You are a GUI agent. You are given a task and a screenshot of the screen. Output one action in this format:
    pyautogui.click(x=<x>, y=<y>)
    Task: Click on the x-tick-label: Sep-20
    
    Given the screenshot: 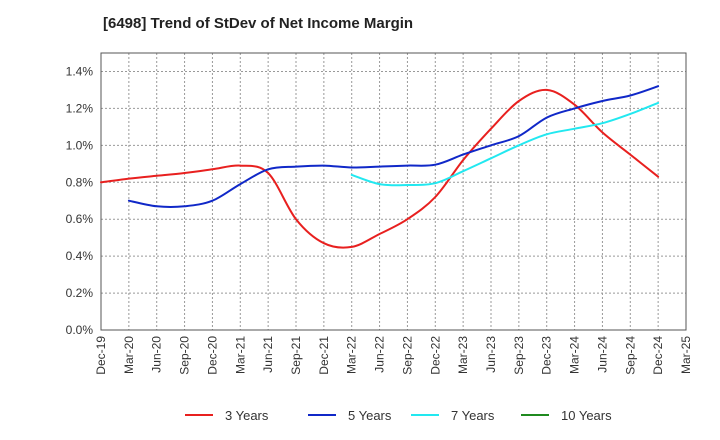 What is the action you would take?
    pyautogui.click(x=185, y=355)
    